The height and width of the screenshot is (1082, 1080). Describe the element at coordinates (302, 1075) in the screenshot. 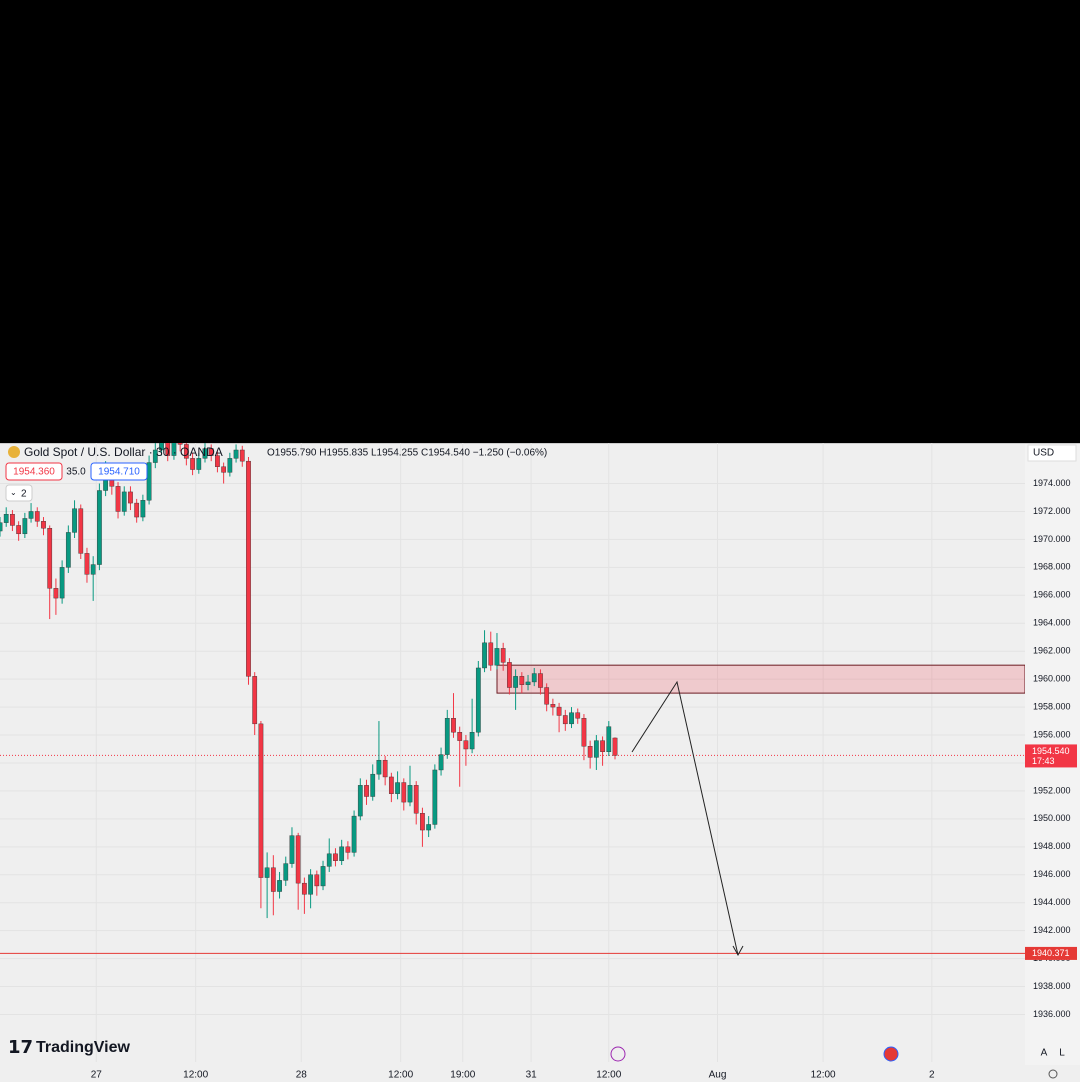

I see `x-tick-label: 28` at that location.